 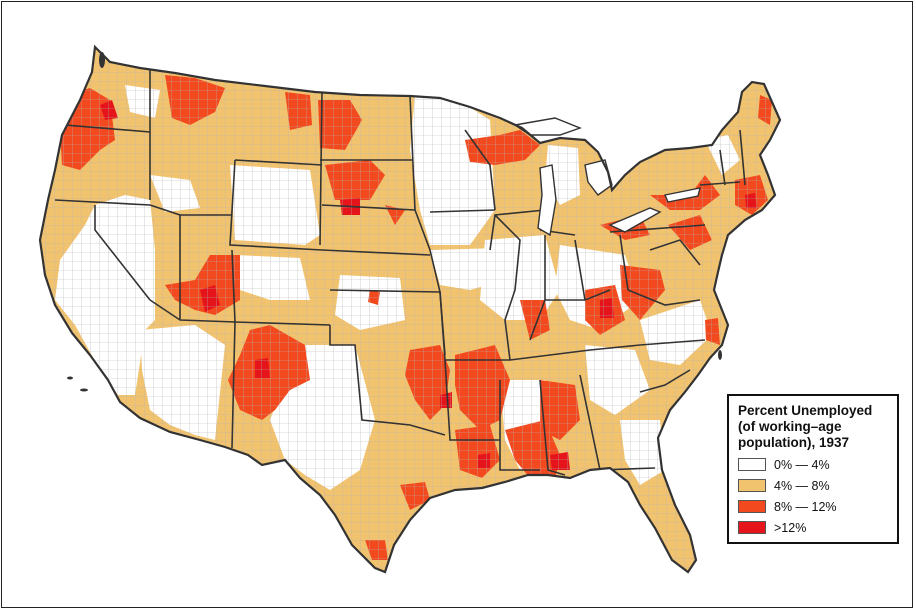 What do you see at coordinates (607, 177) in the screenshot?
I see `great-lakes` at bounding box center [607, 177].